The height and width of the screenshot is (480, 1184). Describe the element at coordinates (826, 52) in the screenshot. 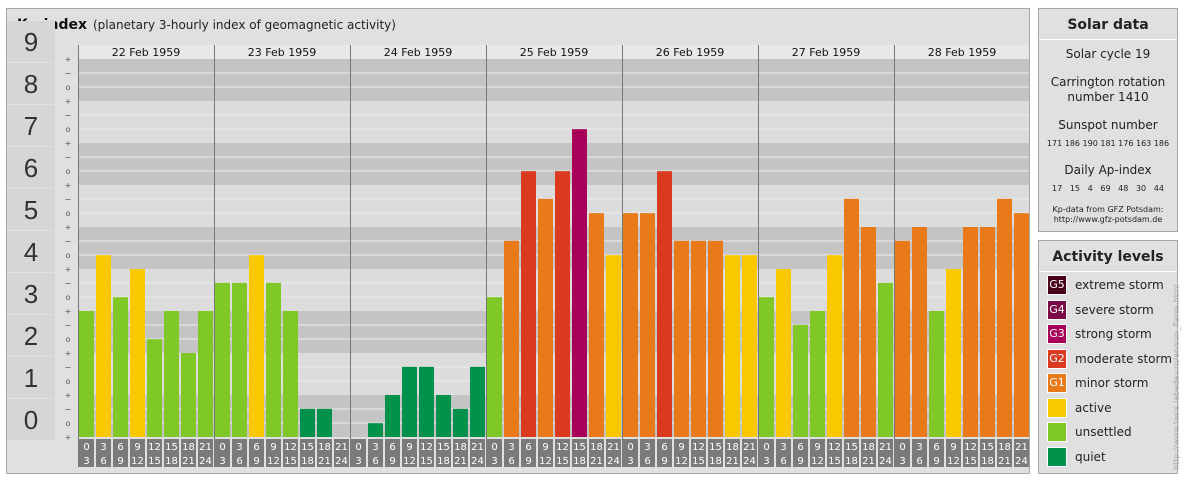

I see `day-date-label: 27 Feb 1959` at that location.